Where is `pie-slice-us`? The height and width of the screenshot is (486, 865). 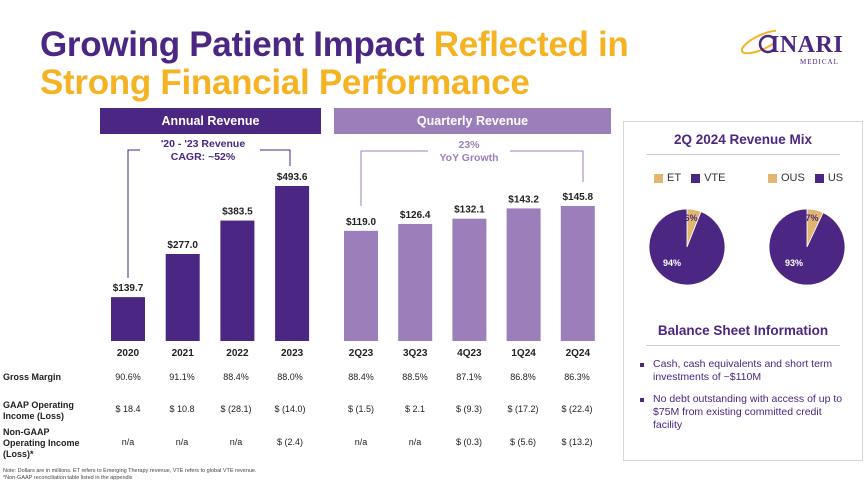
pie-slice-us is located at coordinates (807, 247).